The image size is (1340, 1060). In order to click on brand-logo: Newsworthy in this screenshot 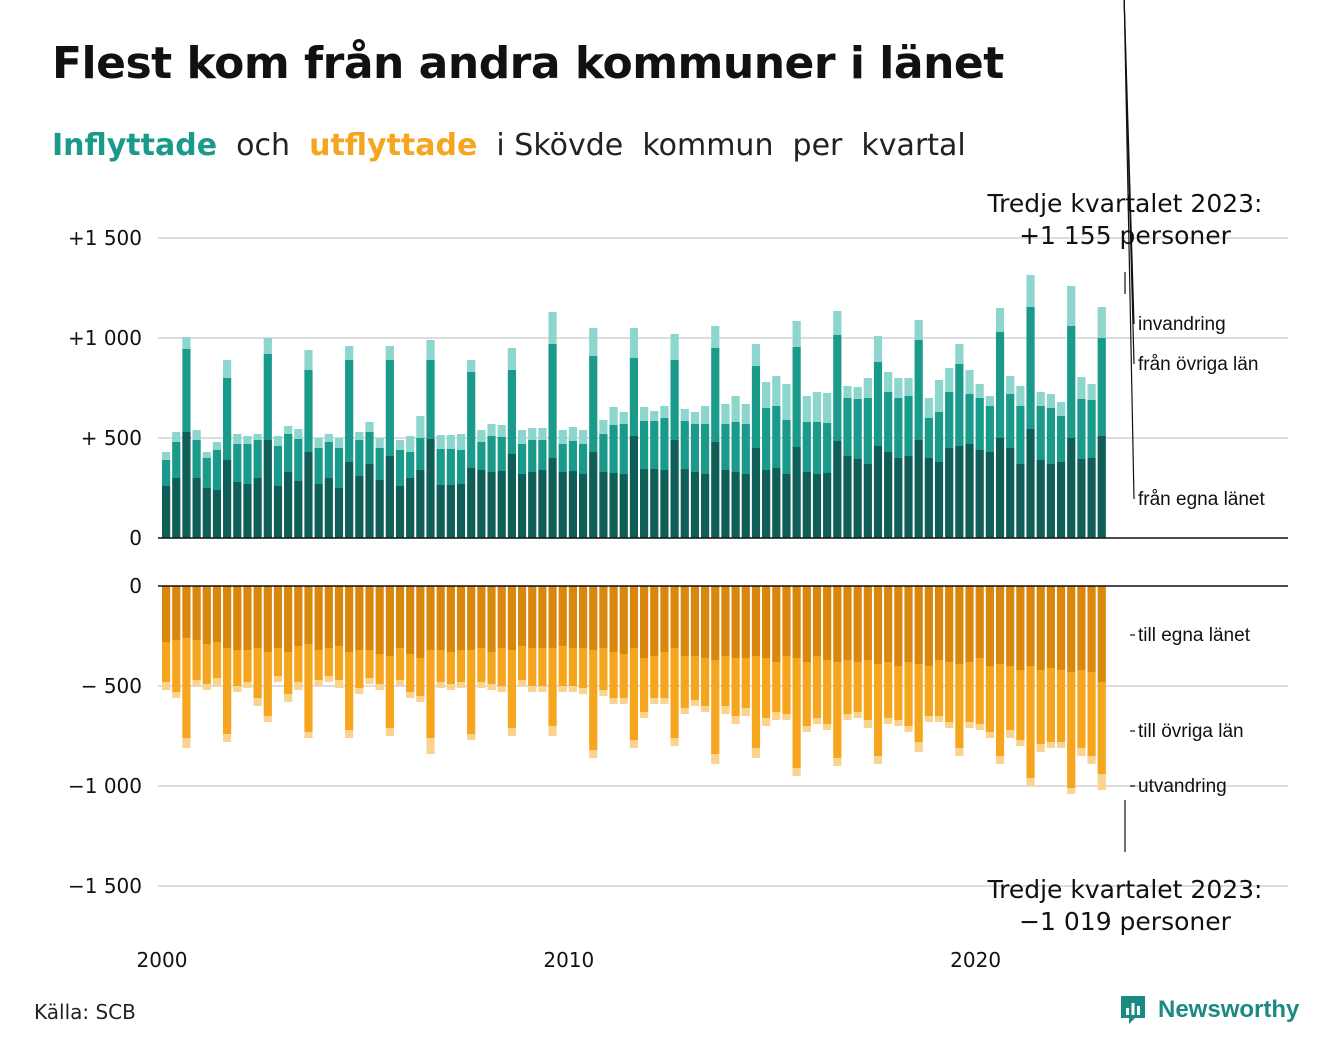, I will do `click(1208, 1010)`.